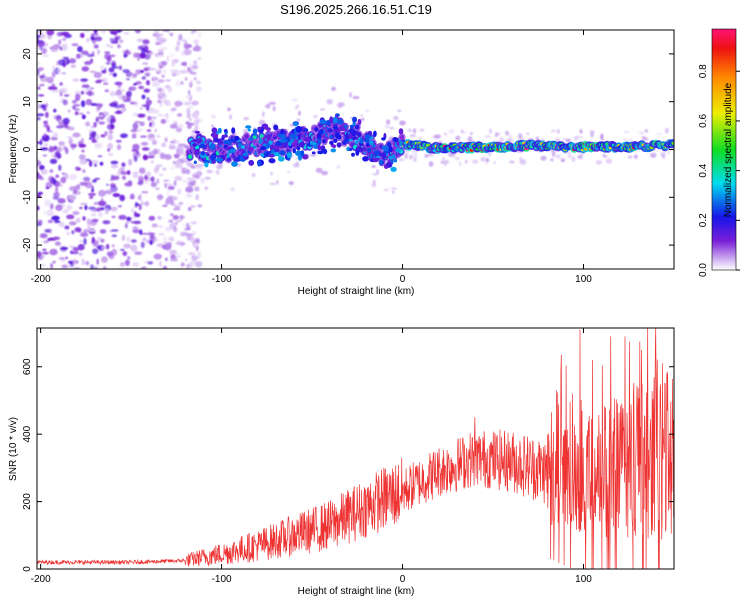  What do you see at coordinates (27, 366) in the screenshot?
I see `snr-y-tick-label: 600` at bounding box center [27, 366].